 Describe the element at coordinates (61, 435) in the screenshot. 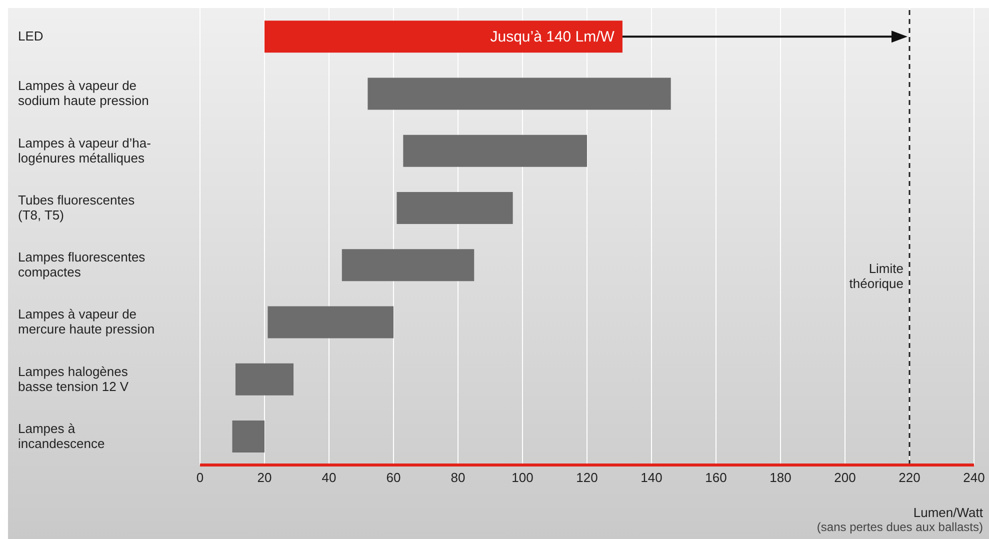

I see `y-tick-label: Lampes à incandescence` at that location.